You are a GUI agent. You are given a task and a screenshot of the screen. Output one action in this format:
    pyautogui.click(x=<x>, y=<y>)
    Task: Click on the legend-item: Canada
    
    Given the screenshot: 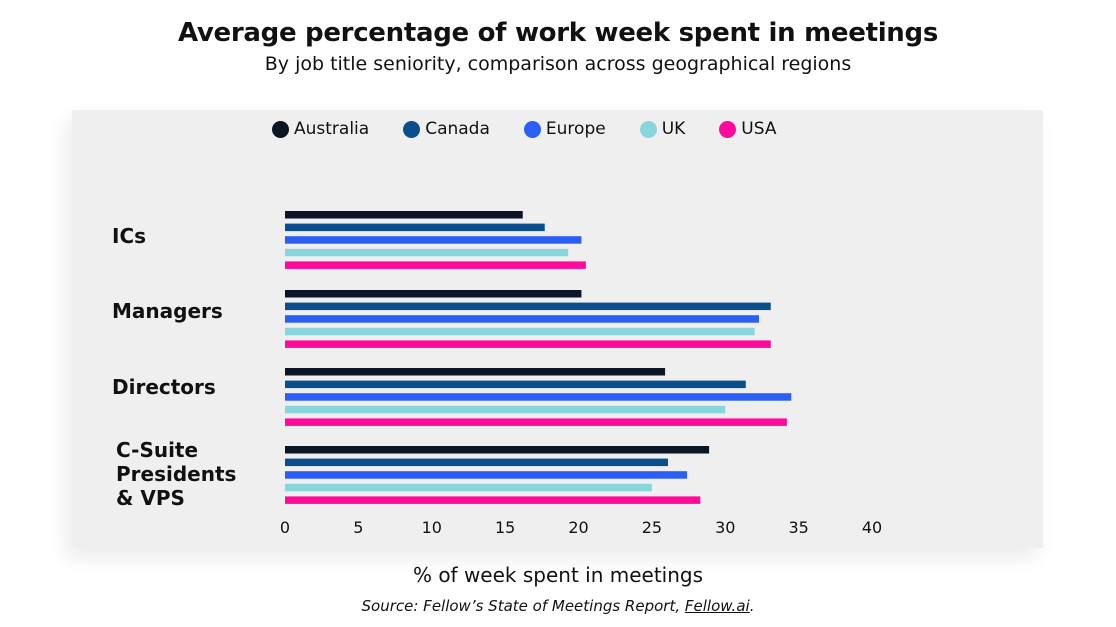 What is the action you would take?
    pyautogui.click(x=446, y=129)
    